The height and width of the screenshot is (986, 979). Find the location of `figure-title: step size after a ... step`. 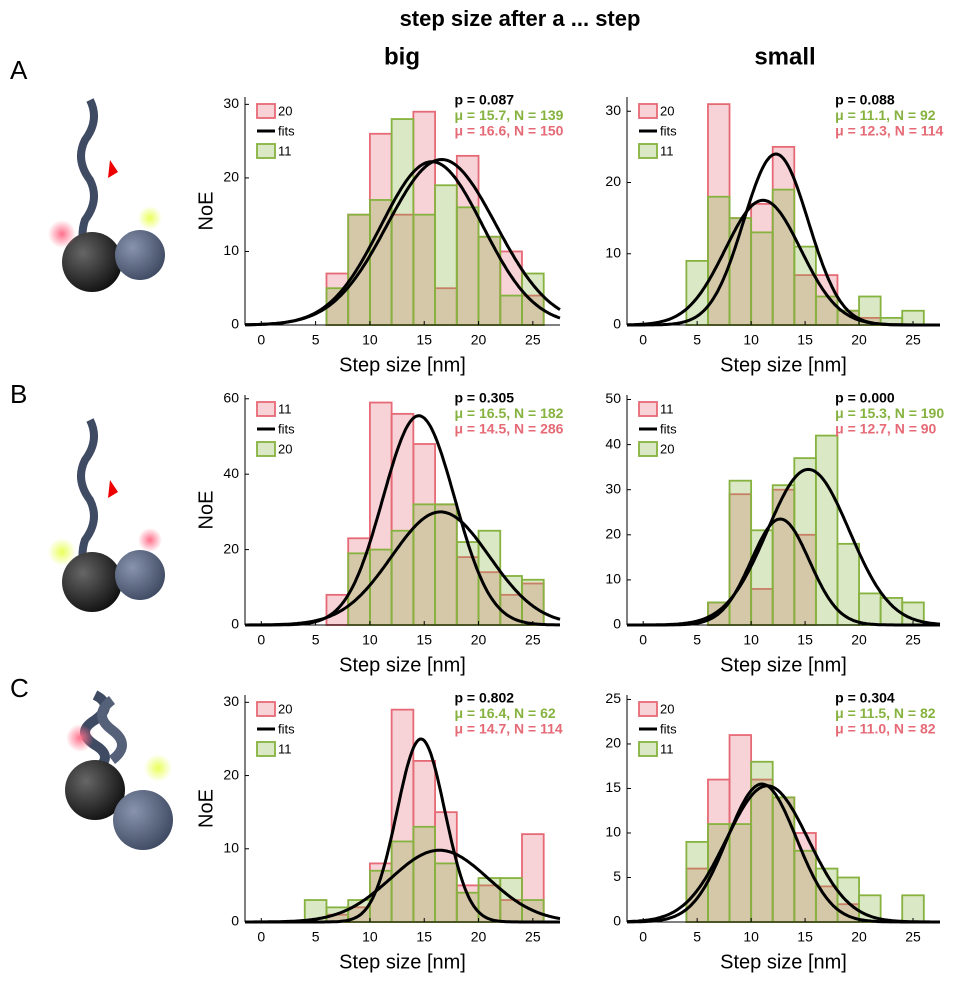

figure-title: step size after a ... step is located at coordinates (520, 18).